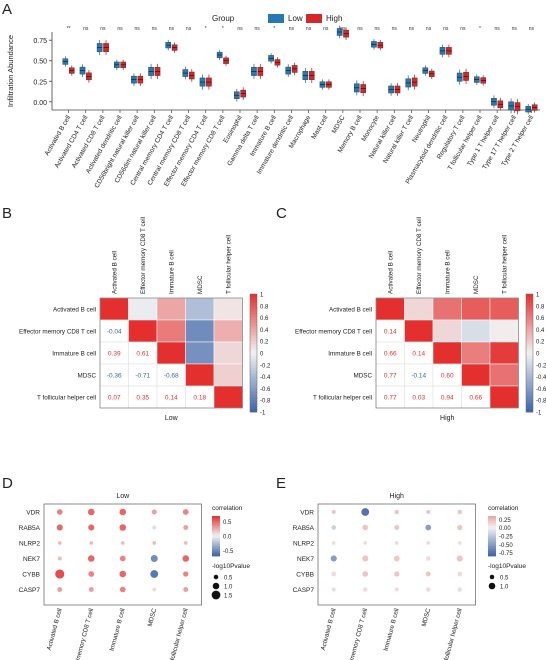 The image size is (546, 660). Describe the element at coordinates (274, 29) in the screenshot. I see `significance-mark: *` at that location.